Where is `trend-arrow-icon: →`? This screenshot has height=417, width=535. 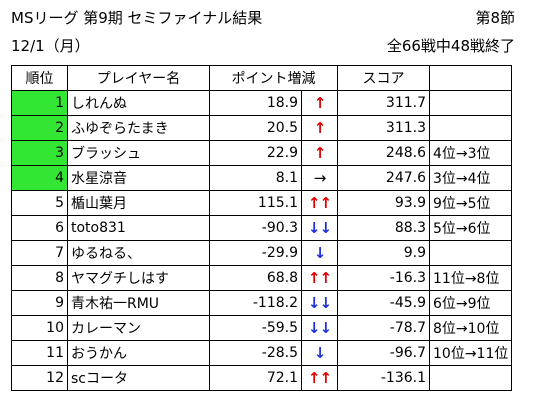
trend-arrow-icon: → is located at coordinates (319, 178).